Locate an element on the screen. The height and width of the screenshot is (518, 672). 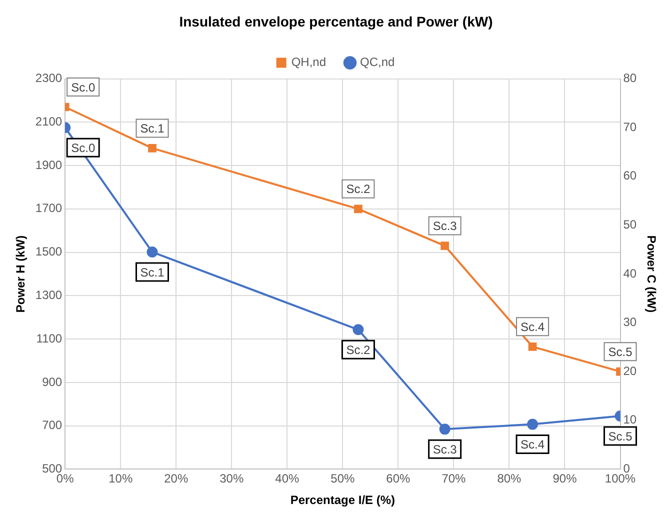
x-axis-title: Percentage I/E (%) is located at coordinates (343, 500).